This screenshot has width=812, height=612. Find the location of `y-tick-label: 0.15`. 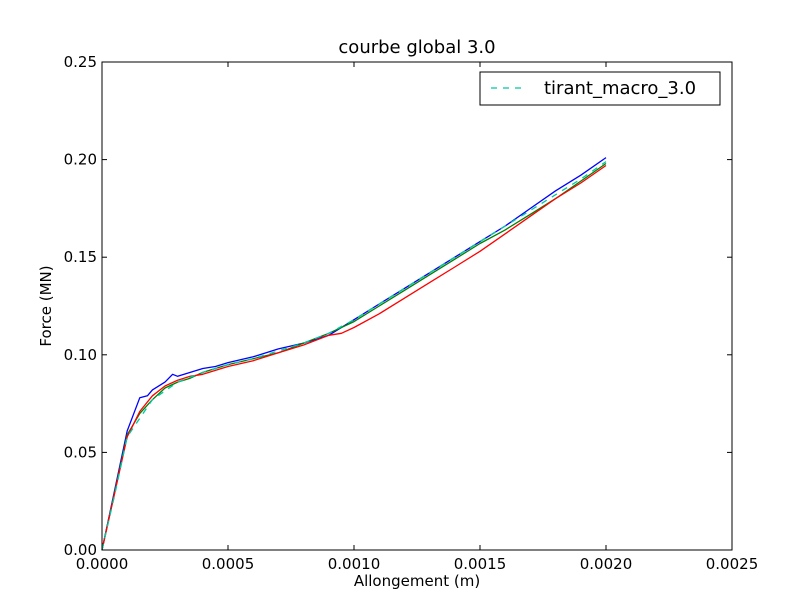

y-tick-label: 0.15 is located at coordinates (80, 257).